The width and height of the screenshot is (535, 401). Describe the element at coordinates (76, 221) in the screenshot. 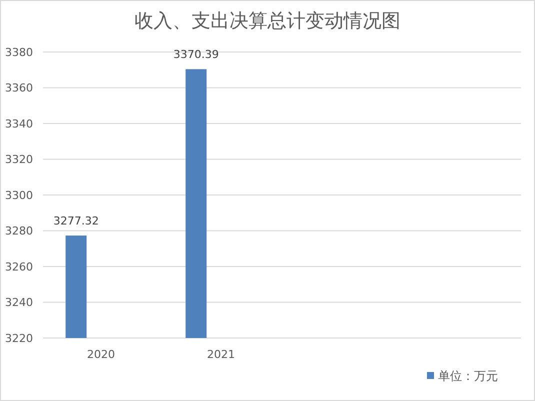

I see `data-label: 3277.32` at that location.